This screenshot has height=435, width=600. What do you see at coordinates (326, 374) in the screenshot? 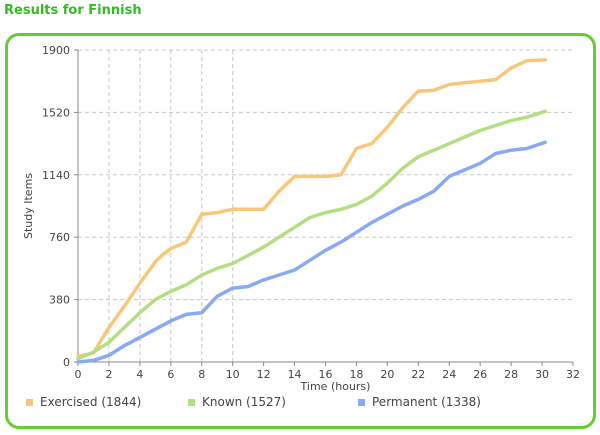
I see `x-tick-label: 16` at bounding box center [326, 374].